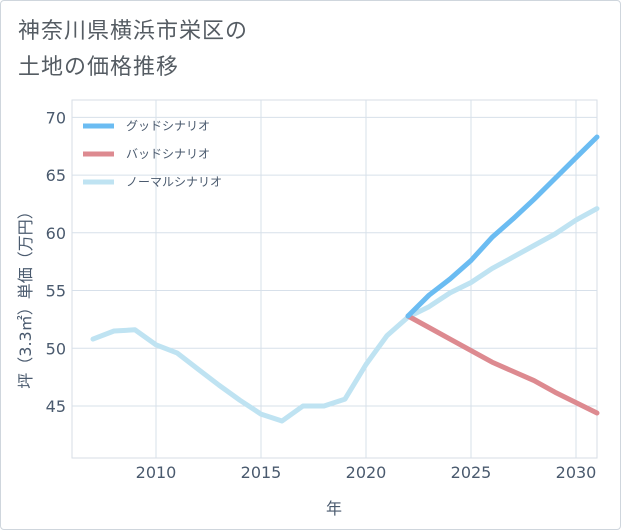 This screenshot has height=530, width=621. I want to click on x-tick-label: 2020, so click(366, 472).